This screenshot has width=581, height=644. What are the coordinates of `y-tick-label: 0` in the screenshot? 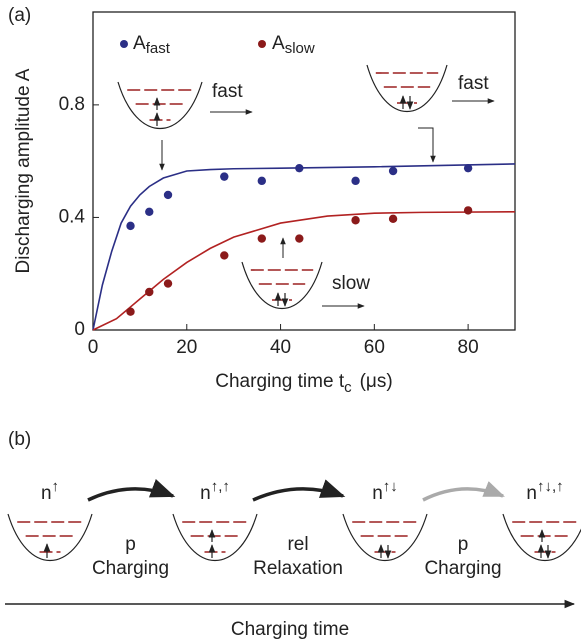 It's located at (79, 329).